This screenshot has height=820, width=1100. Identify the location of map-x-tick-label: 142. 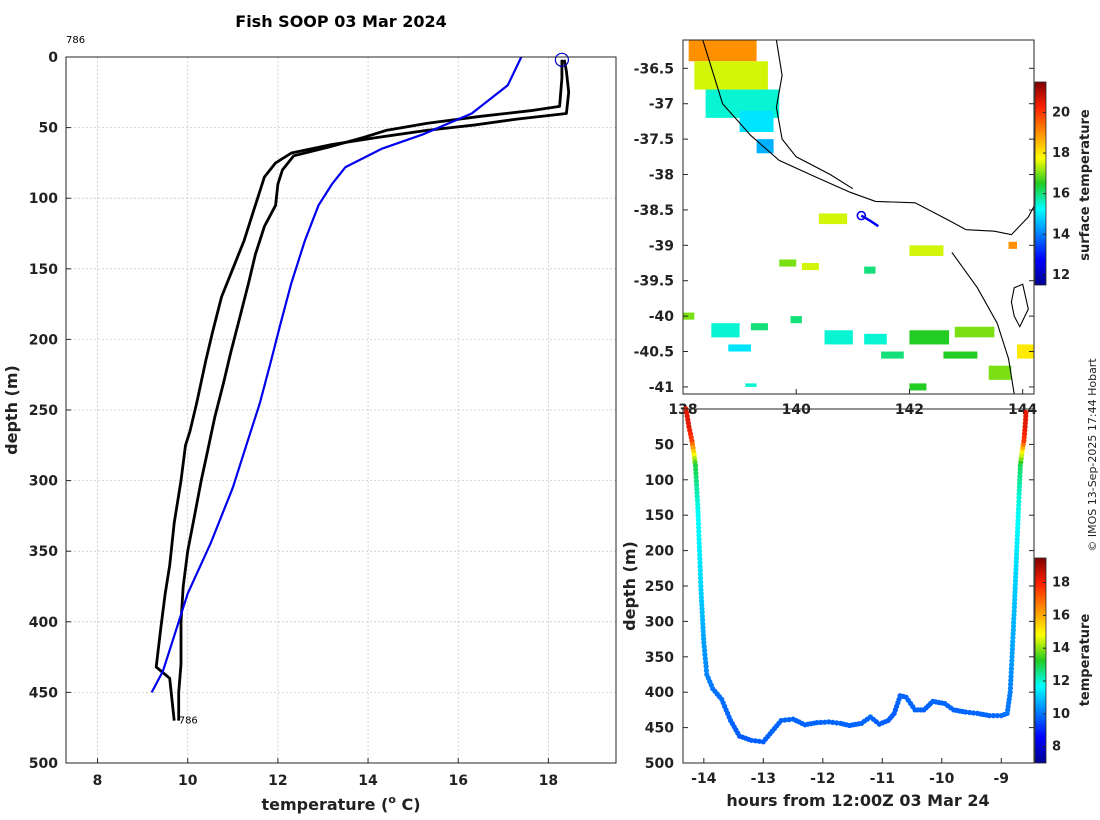
(909, 410).